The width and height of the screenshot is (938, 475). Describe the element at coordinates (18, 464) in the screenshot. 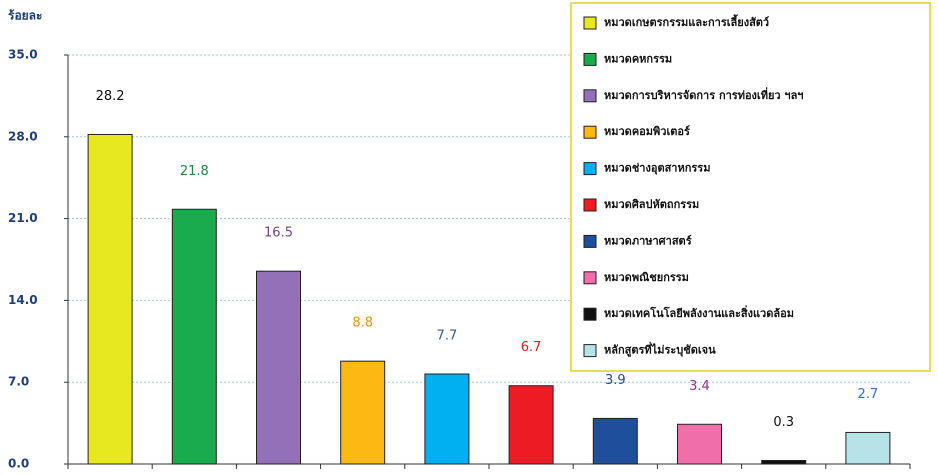

I see `y-tick-label: 0.0` at that location.